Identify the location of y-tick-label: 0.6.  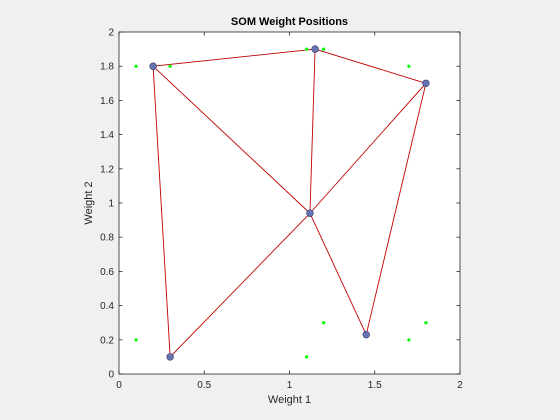
(107, 272).